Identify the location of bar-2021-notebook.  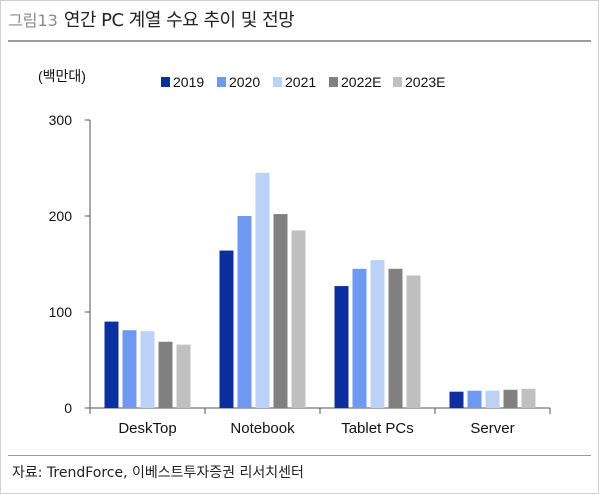
(262, 290).